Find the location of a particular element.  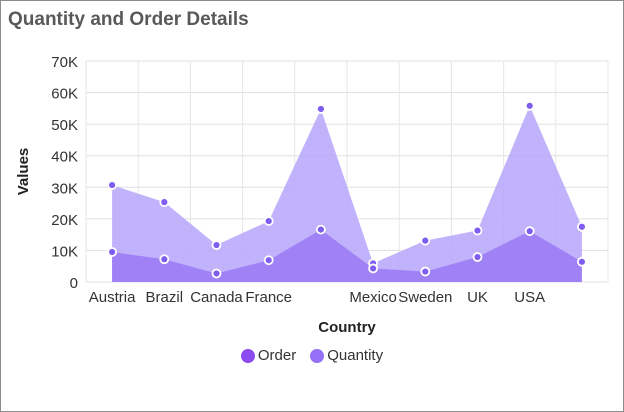

legend-item-order: Order is located at coordinates (268, 355).